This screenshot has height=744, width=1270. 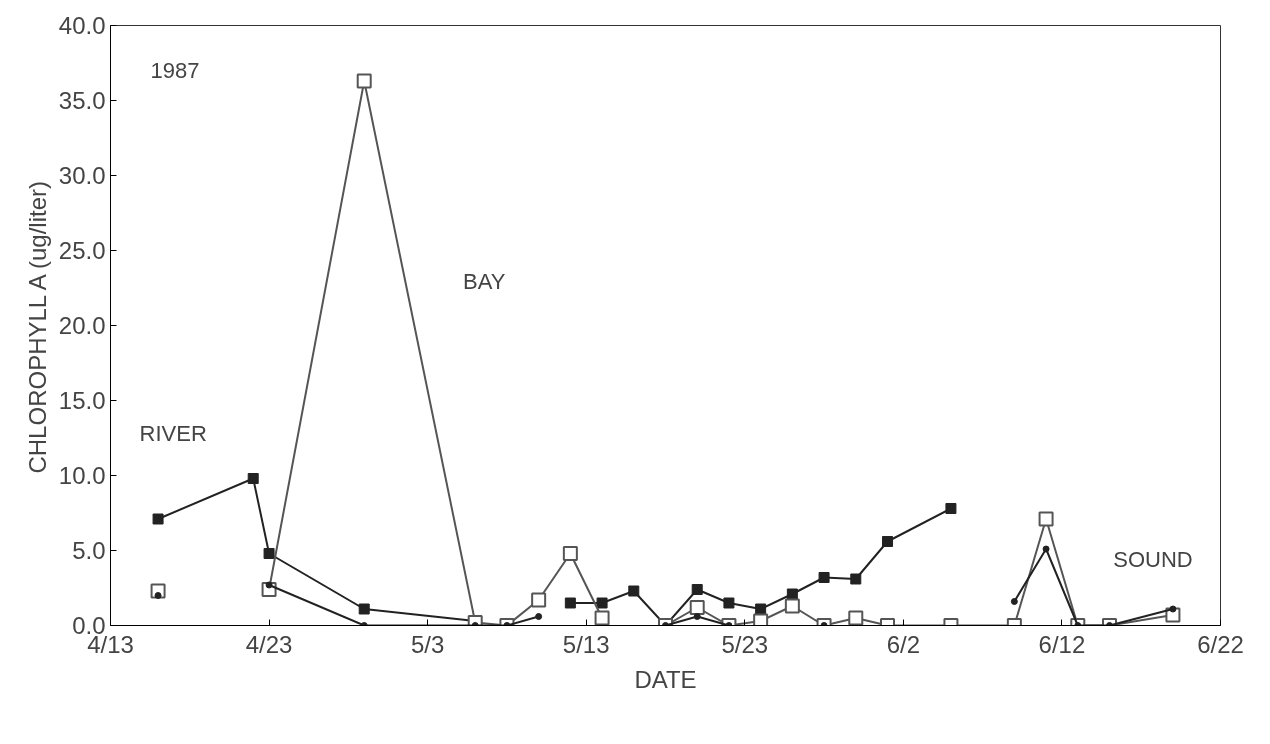 What do you see at coordinates (1153, 559) in the screenshot?
I see `series-label: SOUND` at bounding box center [1153, 559].